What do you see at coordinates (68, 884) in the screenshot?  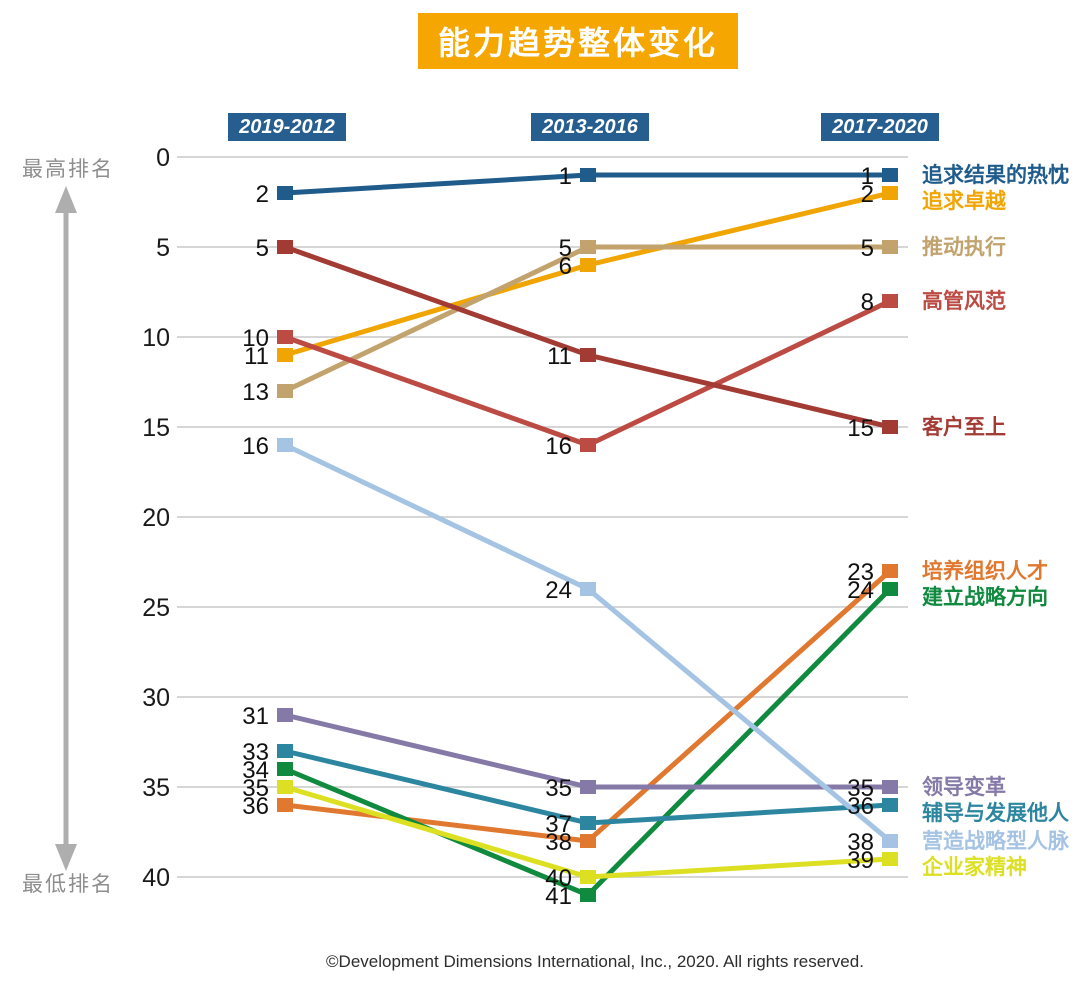 I see `lowest-rank-label: 最低排名` at bounding box center [68, 884].